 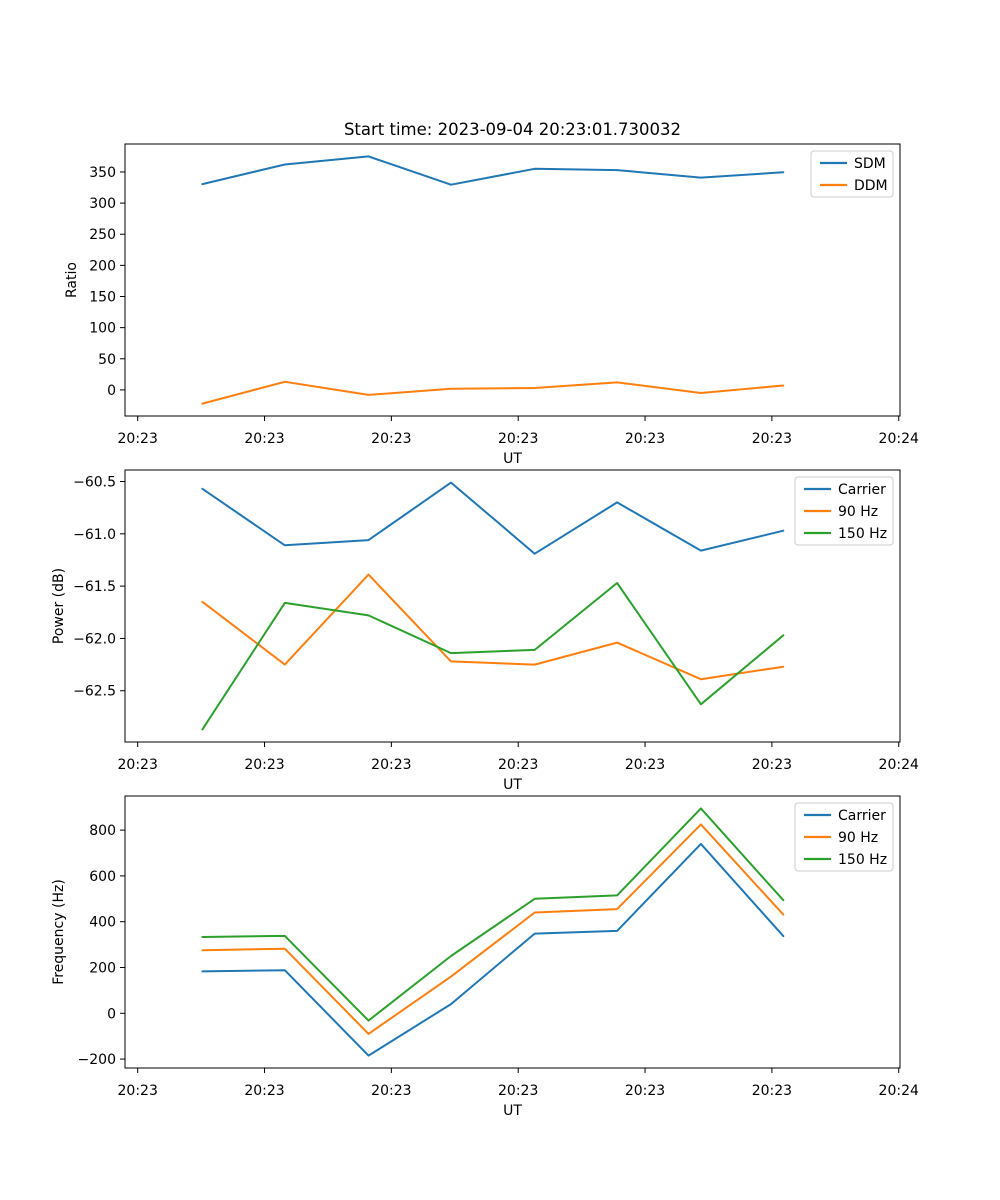 What do you see at coordinates (94, 483) in the screenshot?
I see `y-tick-label: −60.5` at bounding box center [94, 483].